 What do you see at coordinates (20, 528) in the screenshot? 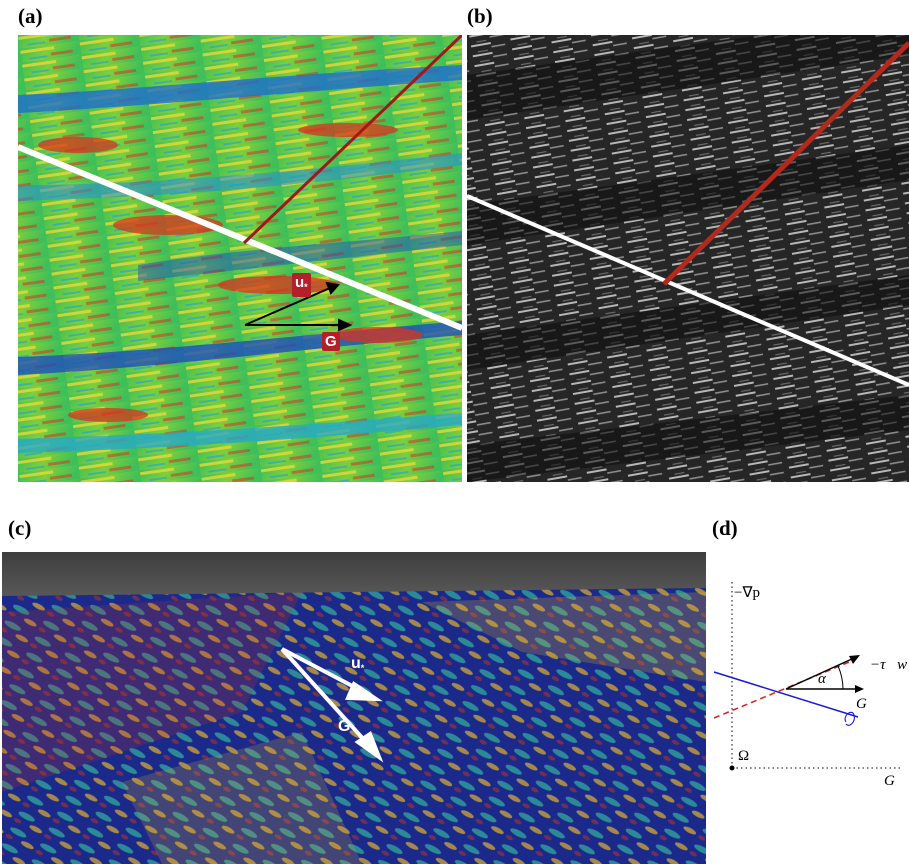
I see `panel-c-label: (c)` at bounding box center [20, 528].